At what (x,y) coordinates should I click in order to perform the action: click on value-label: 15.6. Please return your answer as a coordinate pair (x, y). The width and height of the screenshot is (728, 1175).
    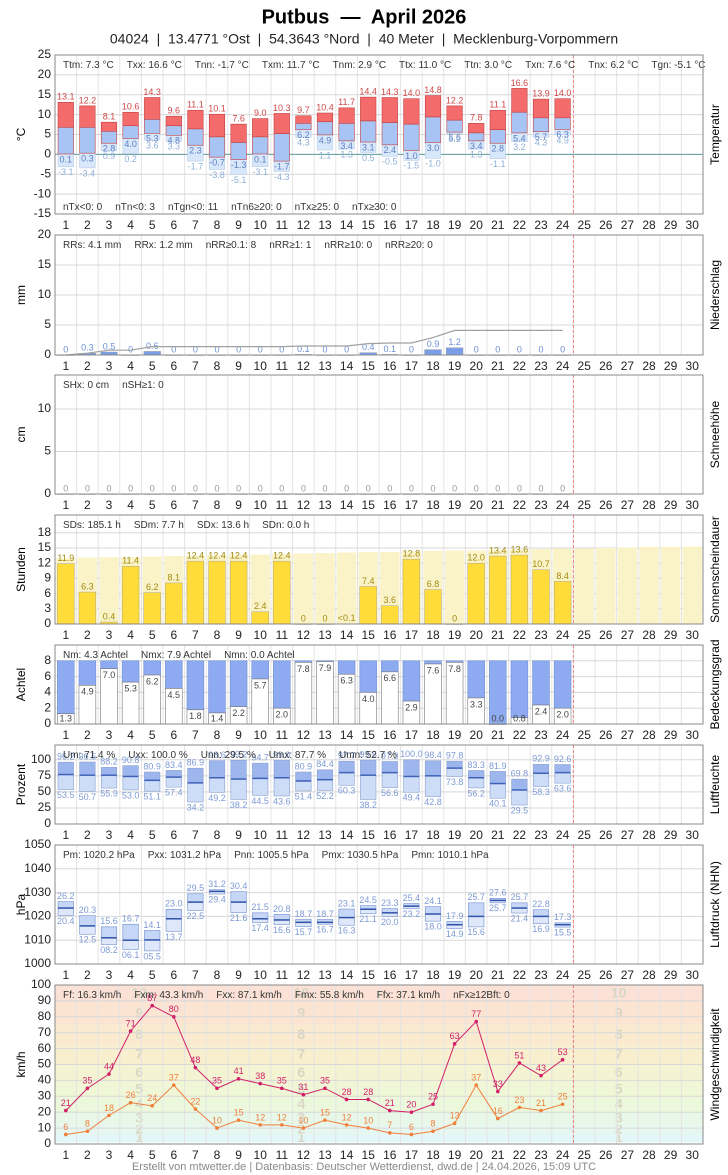
    Looking at the image, I should click on (109, 921).